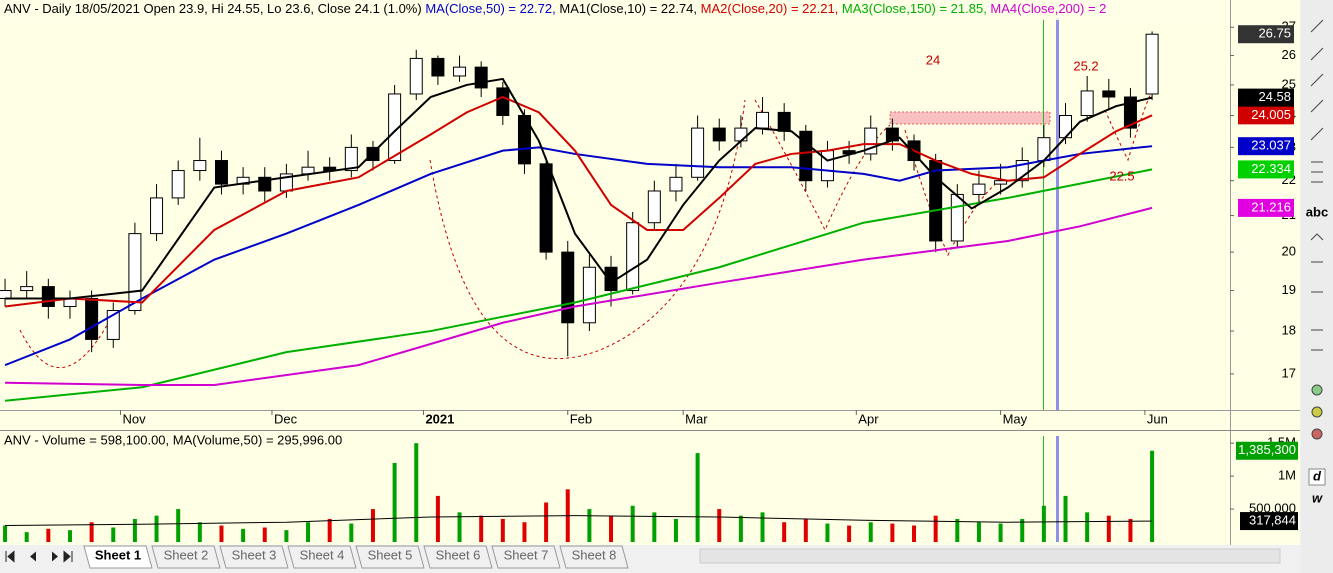 This screenshot has width=1333, height=573. I want to click on title-part: MA3(Close,150) = 21.85,, so click(916, 8).